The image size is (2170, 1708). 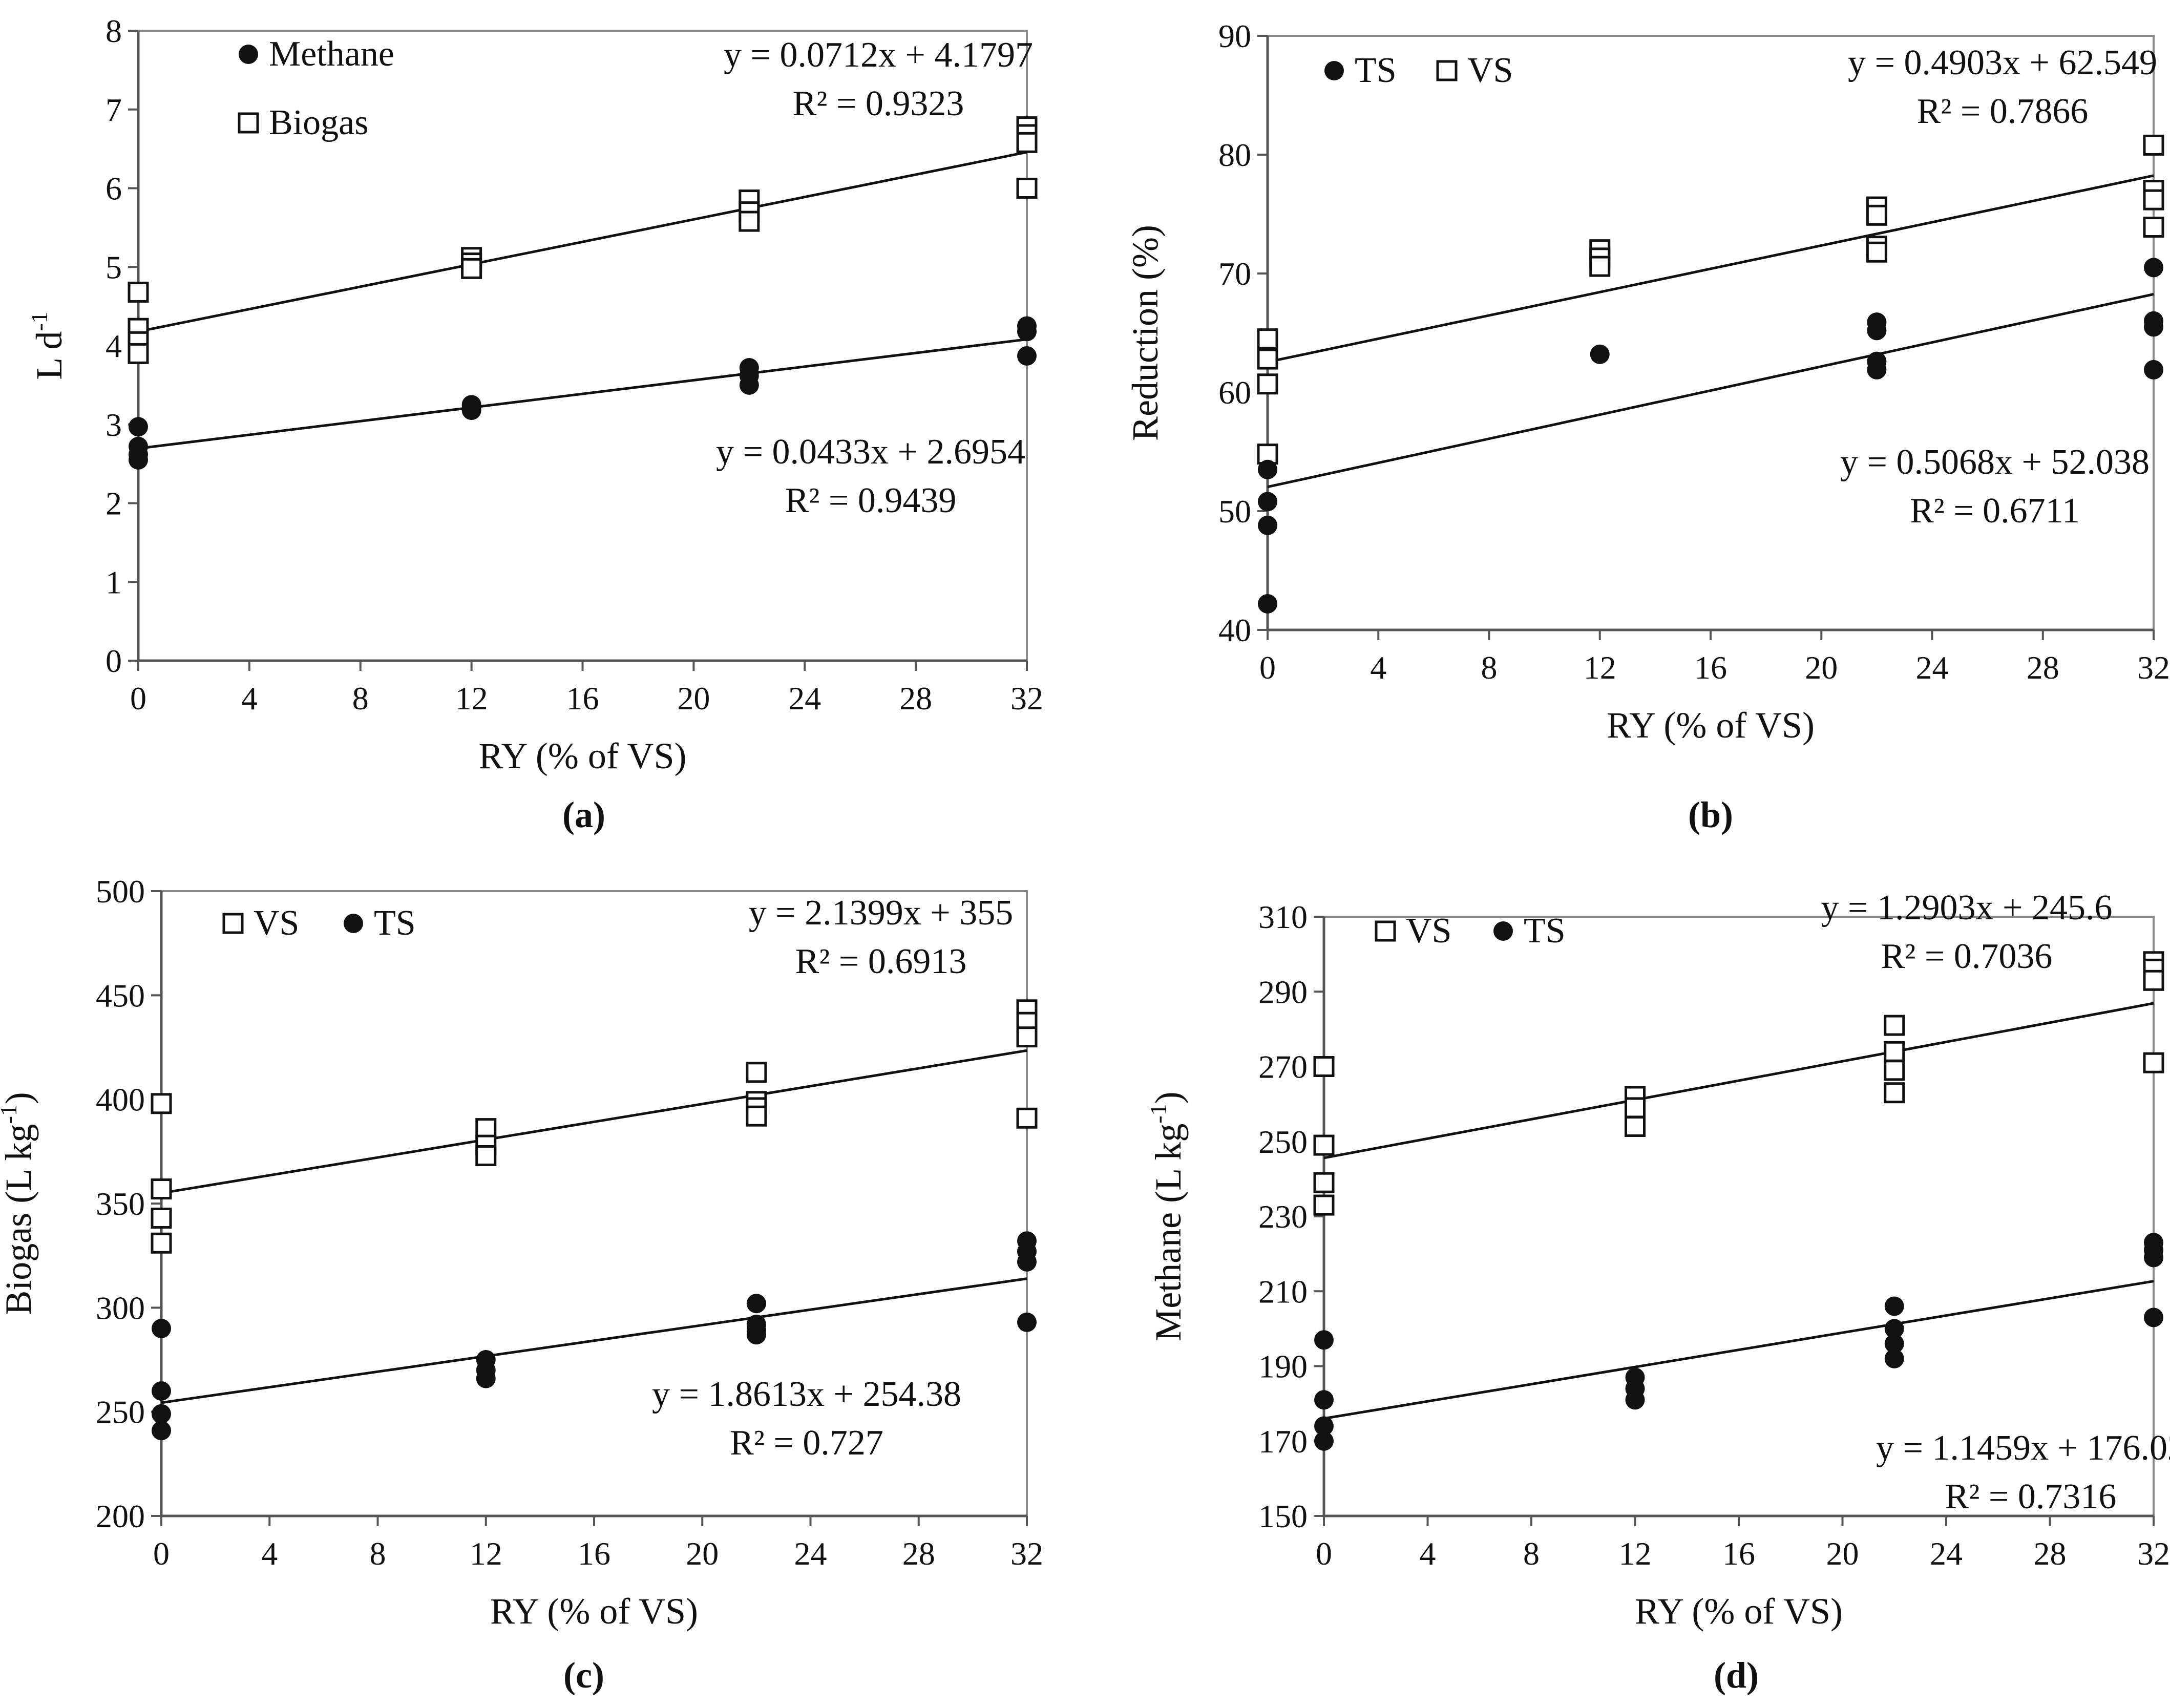 I want to click on r-squared-label: R² = 0.7866, so click(x=2003, y=111).